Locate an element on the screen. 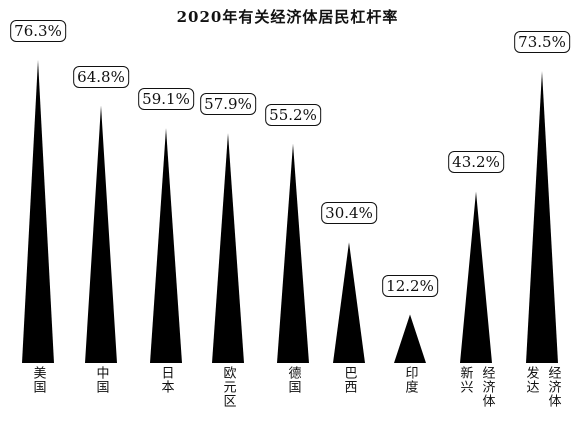 The image size is (575, 425). category-label-8-part-1: 经济体 is located at coordinates (487, 387).